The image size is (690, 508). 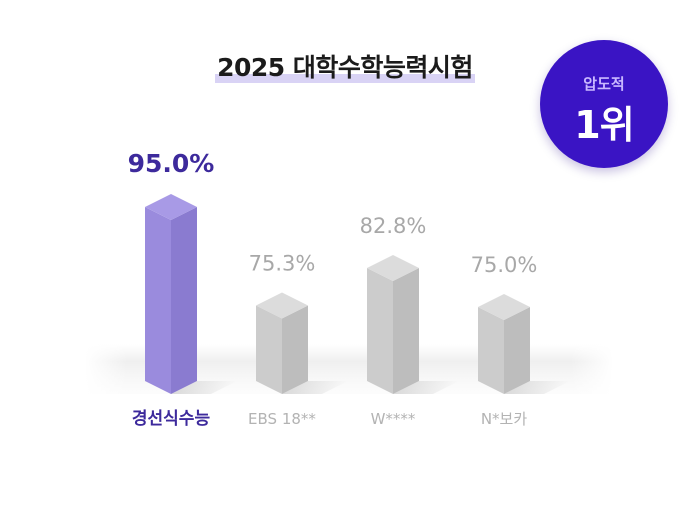 I want to click on badge-subtitle: 압도적, so click(x=604, y=84).